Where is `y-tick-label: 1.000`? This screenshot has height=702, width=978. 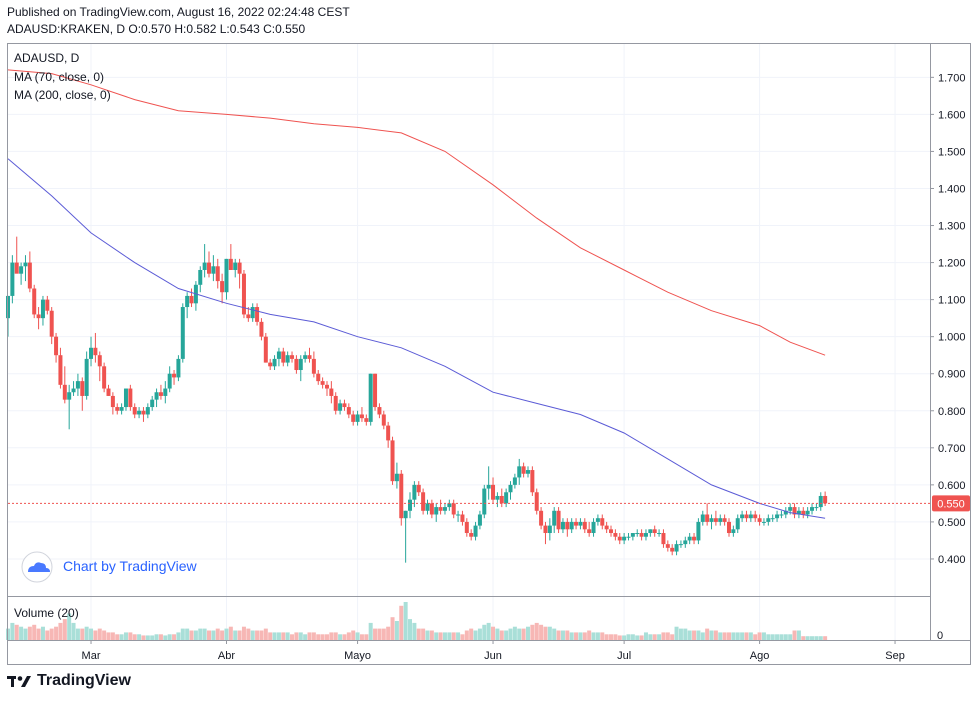 y-tick-label: 1.000 is located at coordinates (952, 338).